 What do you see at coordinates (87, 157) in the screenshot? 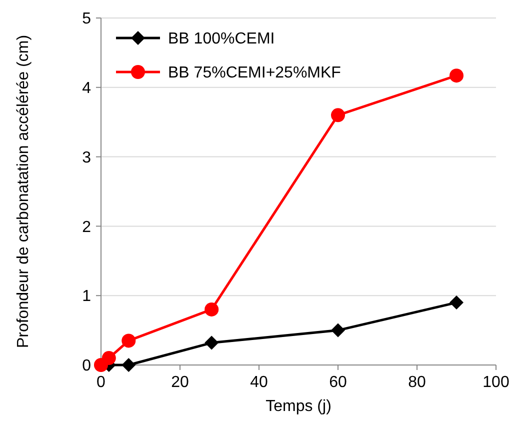
I see `y-tick-label: 3` at bounding box center [87, 157].